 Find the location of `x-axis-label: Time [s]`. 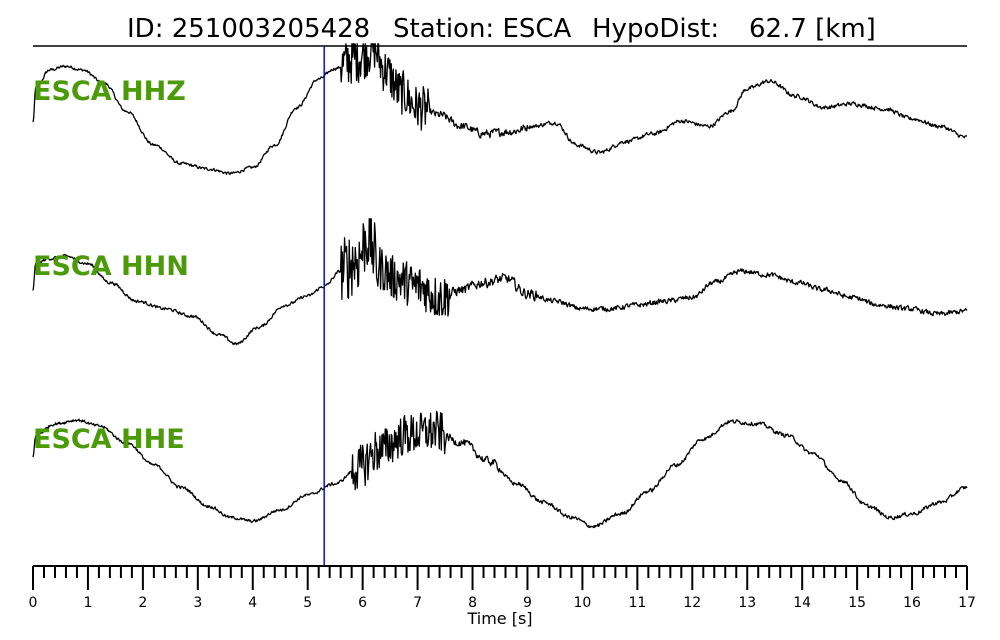

x-axis-label: Time [s] is located at coordinates (499, 618).